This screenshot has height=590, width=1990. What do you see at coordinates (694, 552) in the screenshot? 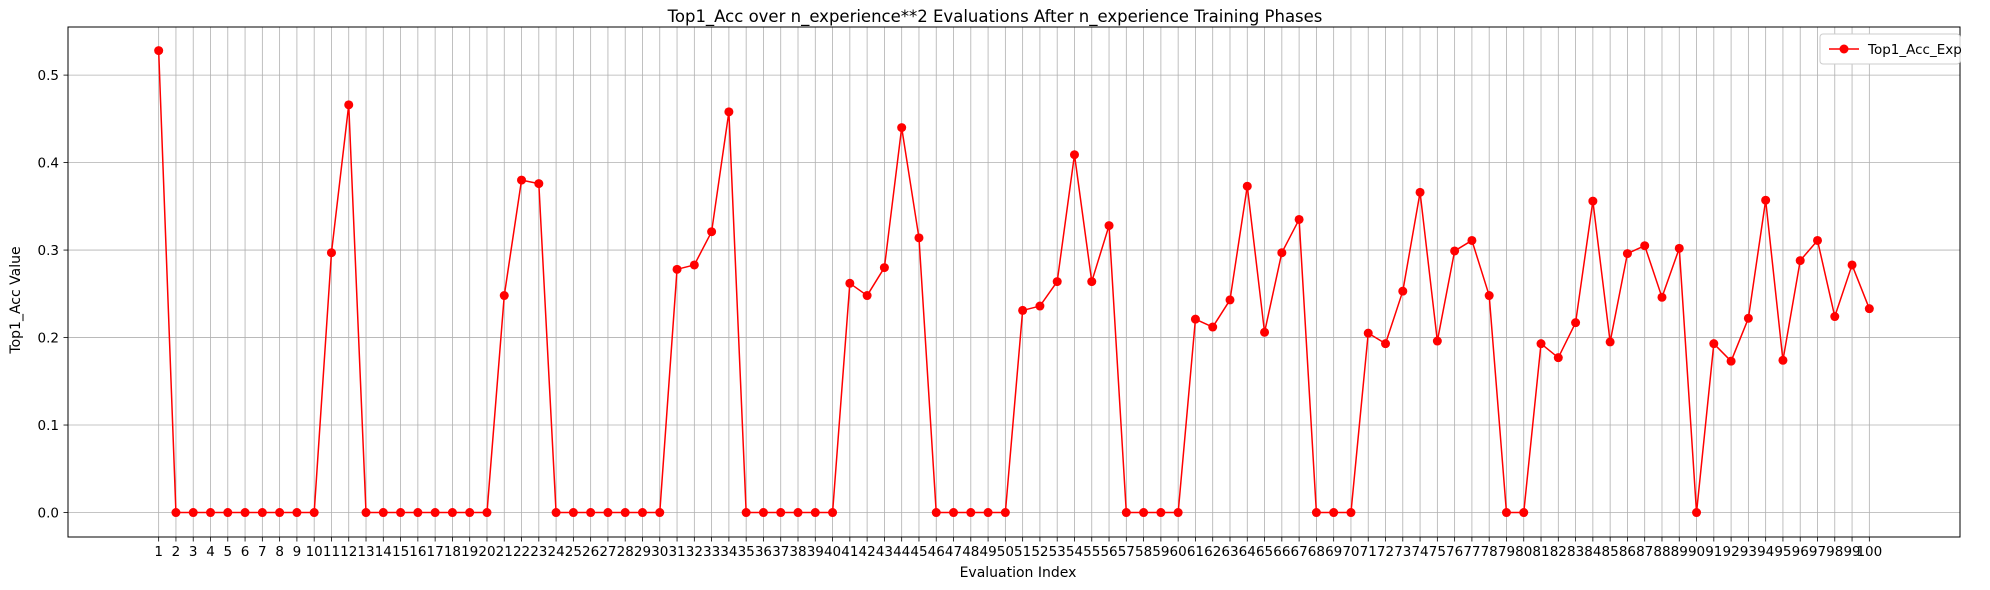
I see `x-tick-label: 32` at bounding box center [694, 552].